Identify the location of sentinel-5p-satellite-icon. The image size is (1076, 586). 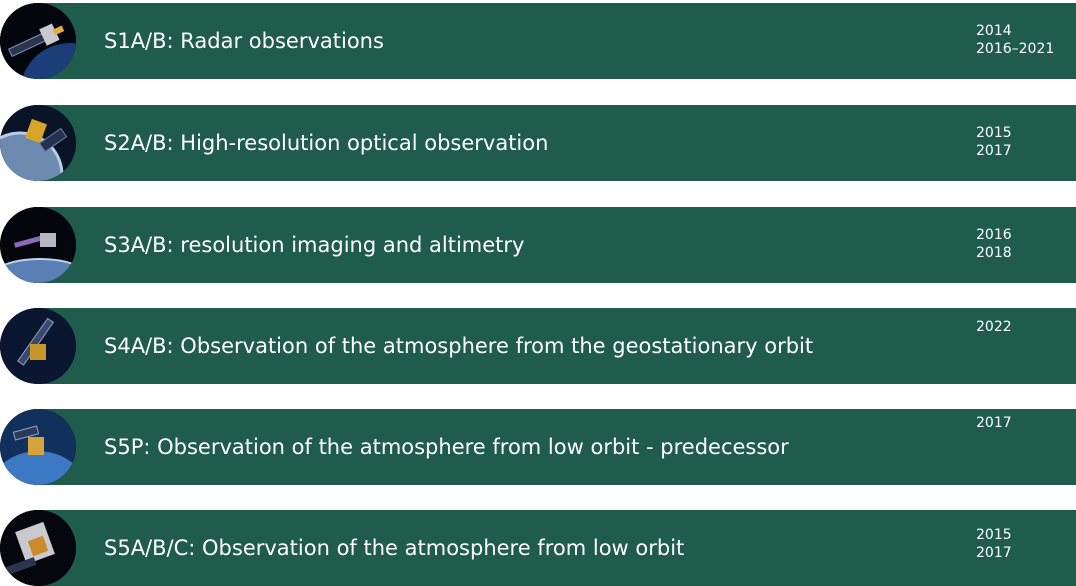
(38, 447).